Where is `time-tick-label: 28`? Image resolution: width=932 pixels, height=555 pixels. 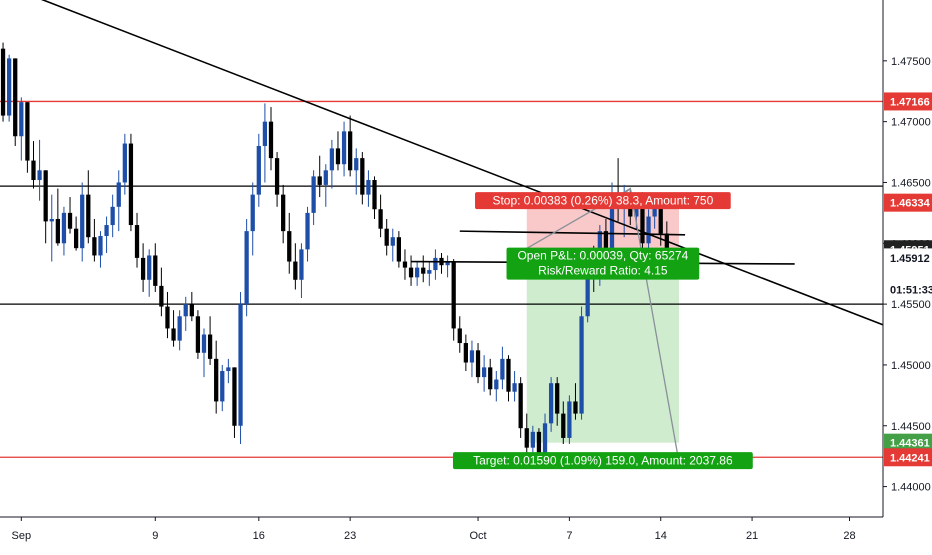 time-tick-label: 28 is located at coordinates (849, 536).